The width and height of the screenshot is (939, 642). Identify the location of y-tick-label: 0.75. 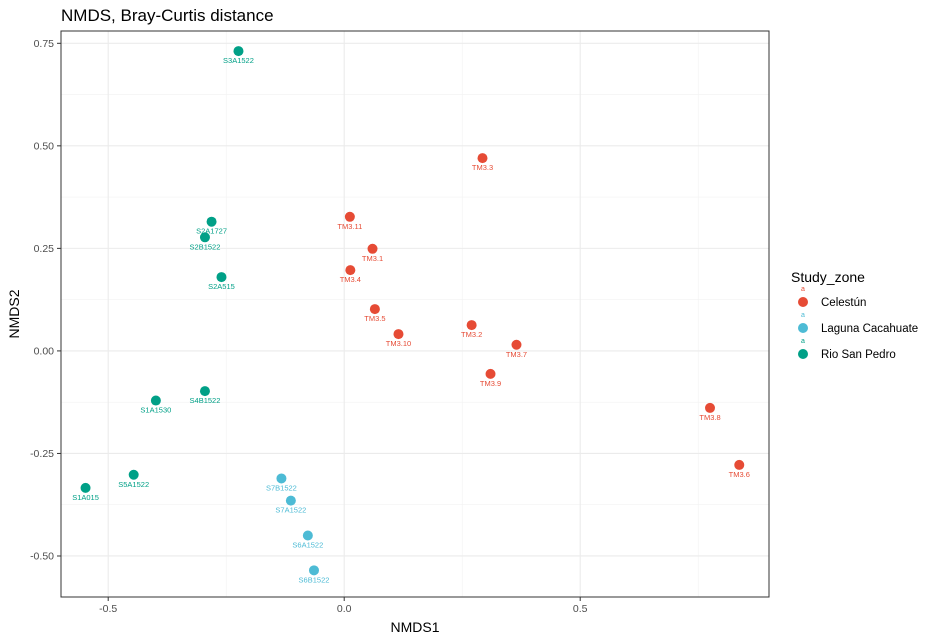
(44, 44).